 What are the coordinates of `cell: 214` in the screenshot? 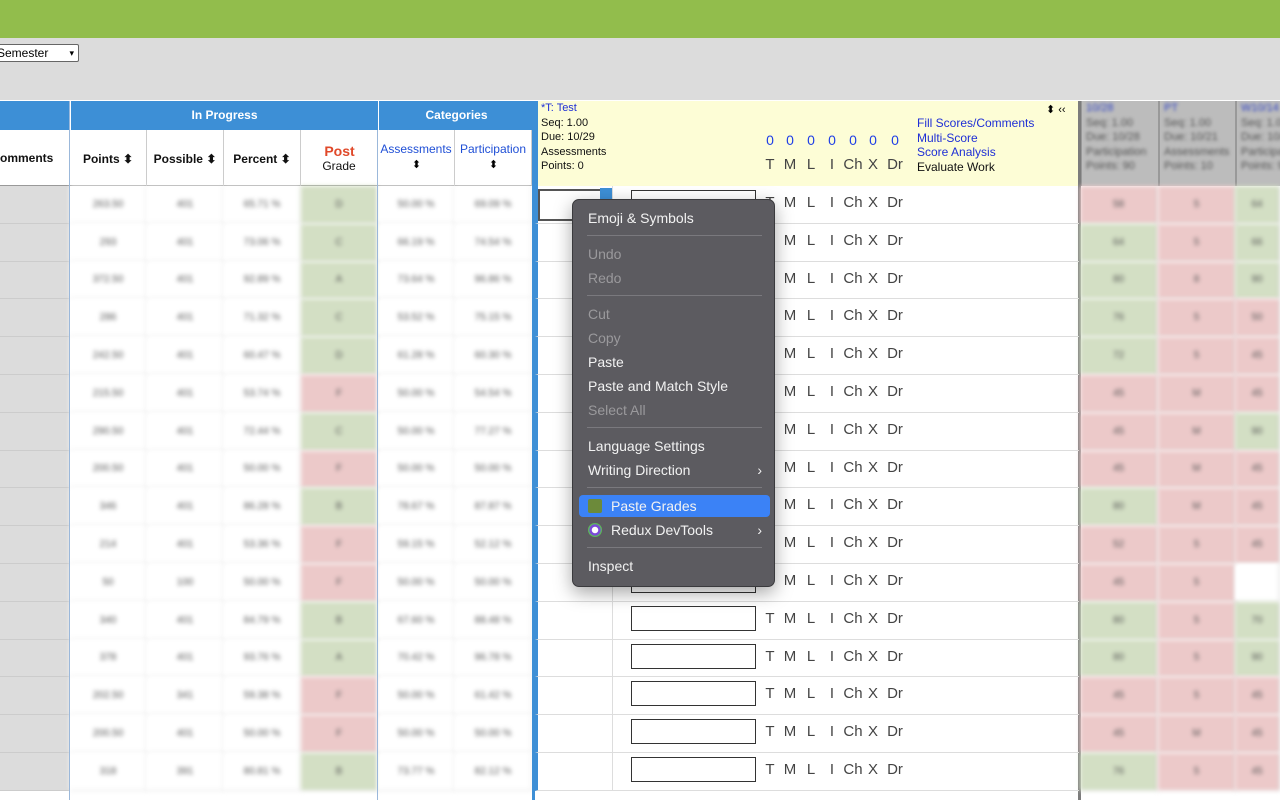 It's located at (108, 545).